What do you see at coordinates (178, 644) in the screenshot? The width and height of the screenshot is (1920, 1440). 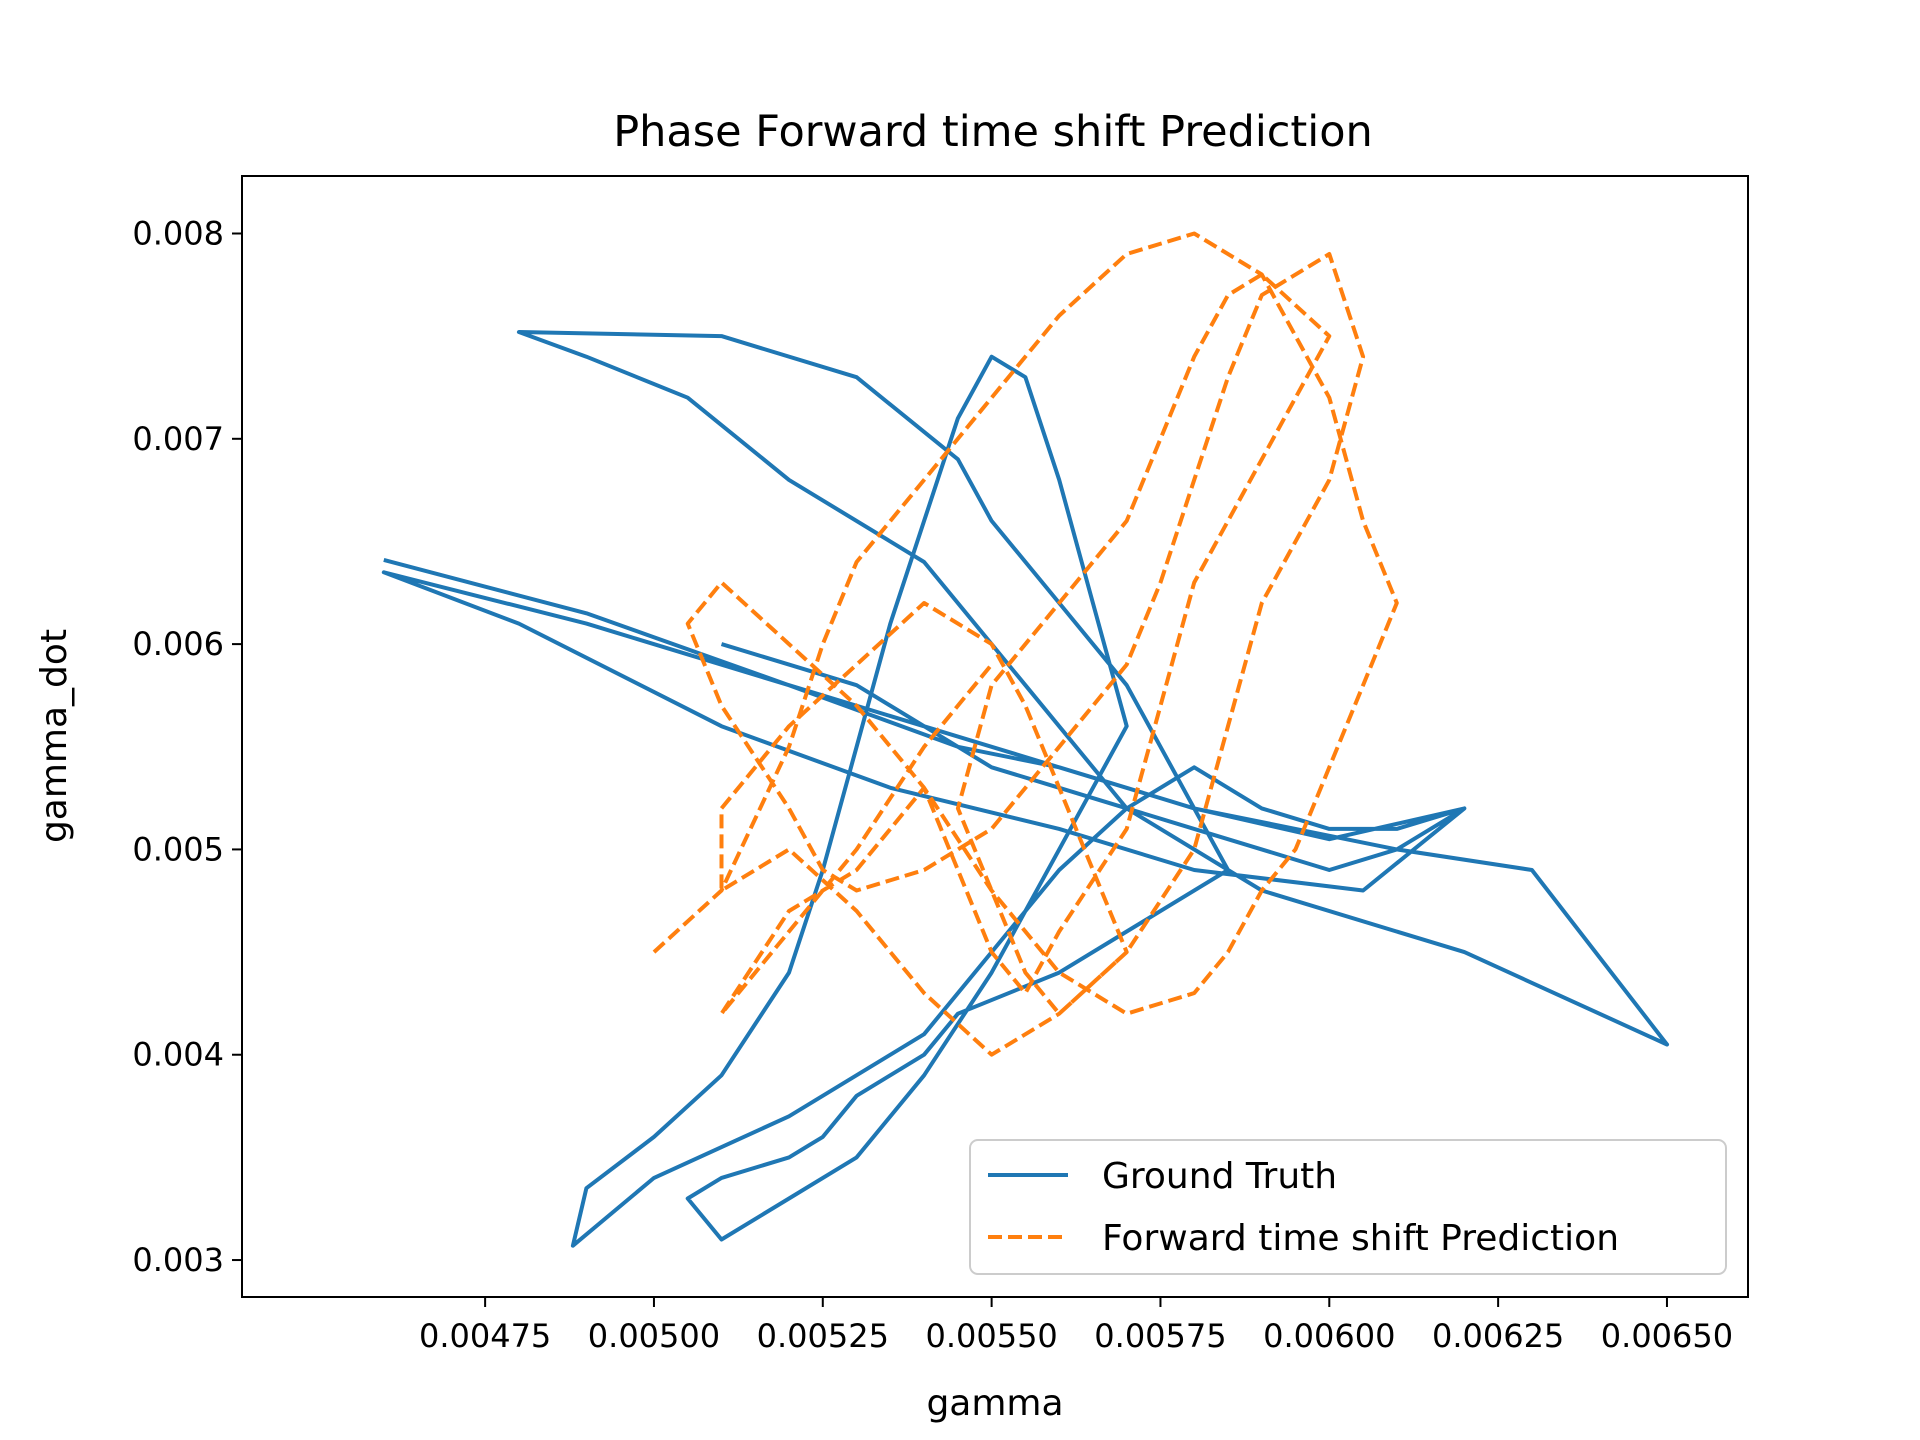 I see `y-tick-label: 0.006` at bounding box center [178, 644].